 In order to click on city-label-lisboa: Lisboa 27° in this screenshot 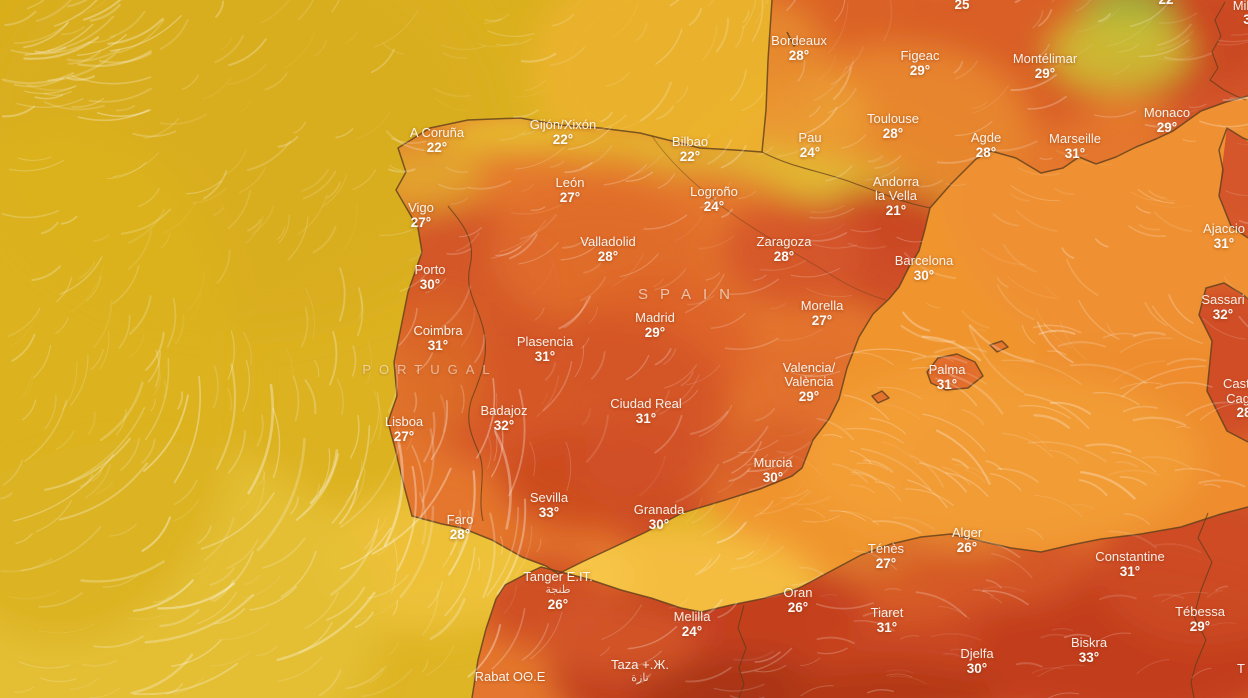, I will do `click(404, 430)`.